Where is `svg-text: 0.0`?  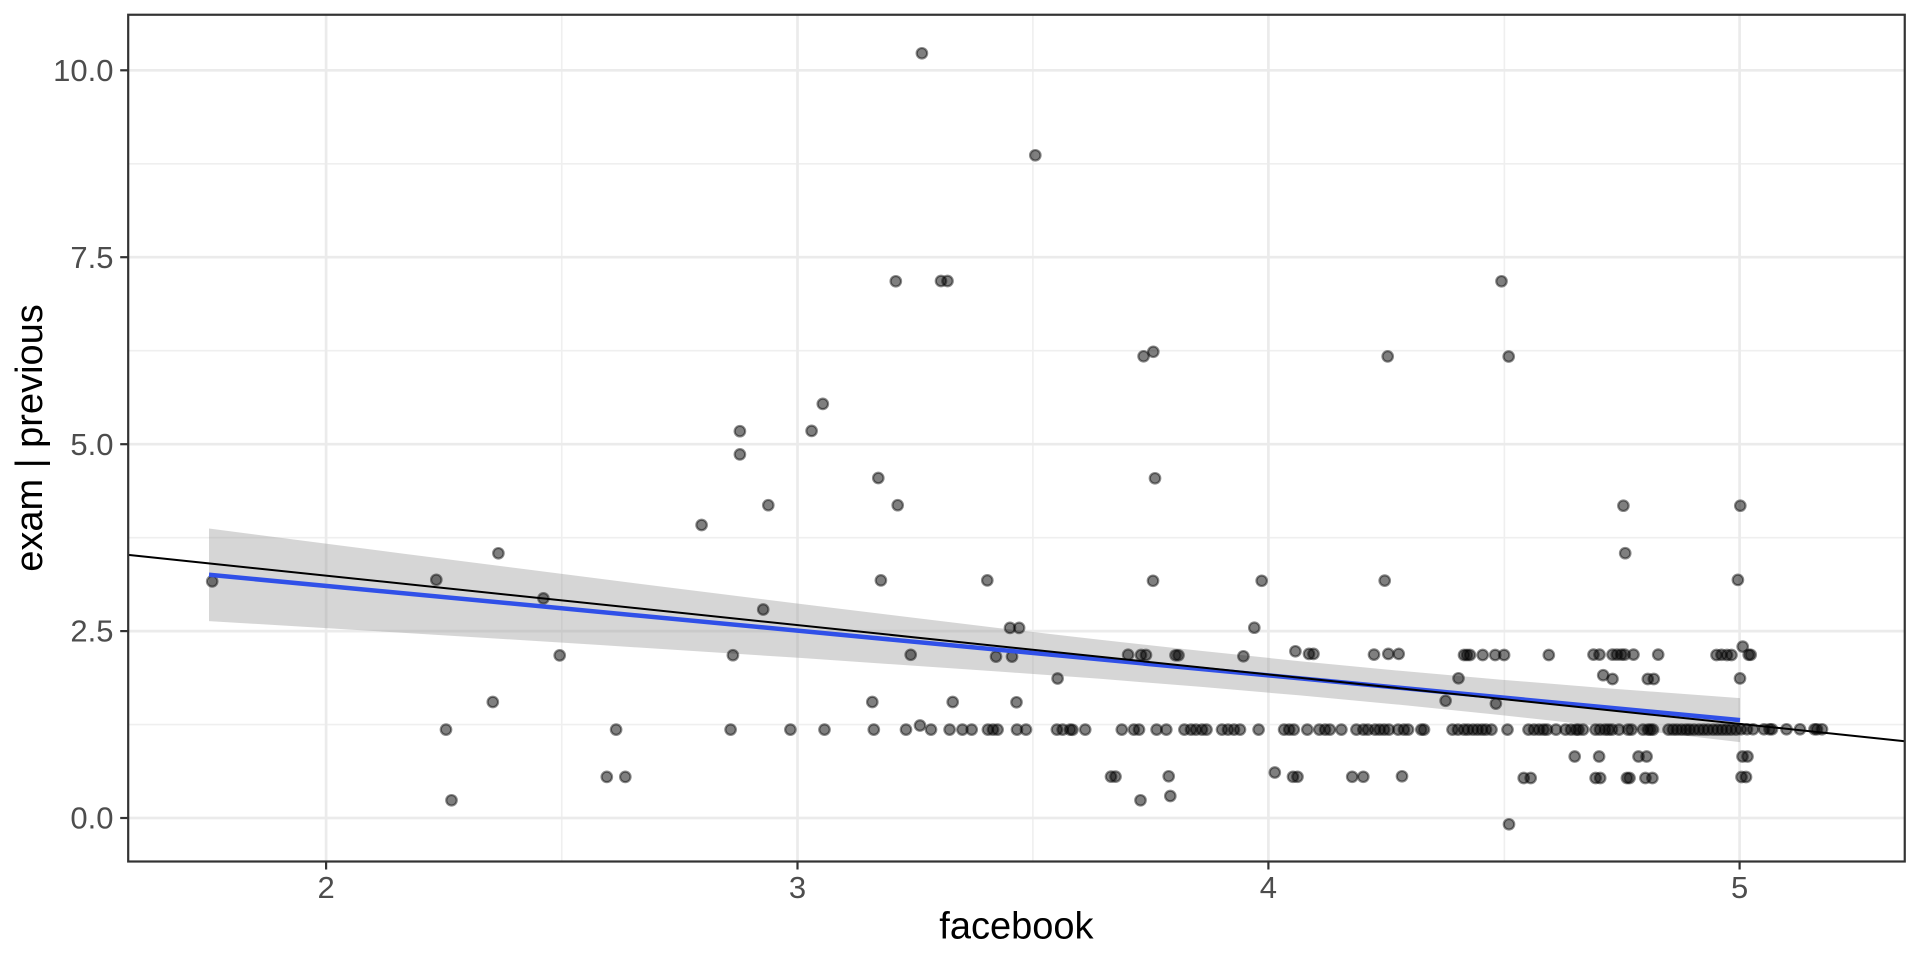
svg-text: 0.0 is located at coordinates (91, 818).